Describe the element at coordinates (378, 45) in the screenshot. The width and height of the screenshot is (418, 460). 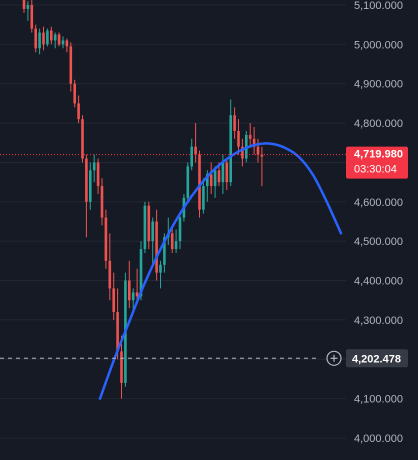
I see `price-tick-label: 5,000.000` at that location.